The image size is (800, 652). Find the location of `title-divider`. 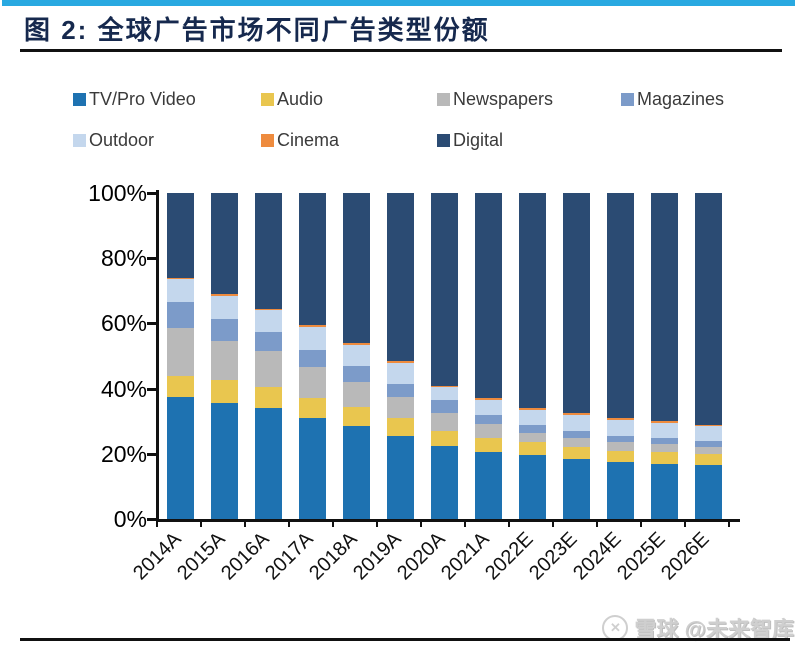

title-divider is located at coordinates (401, 50).